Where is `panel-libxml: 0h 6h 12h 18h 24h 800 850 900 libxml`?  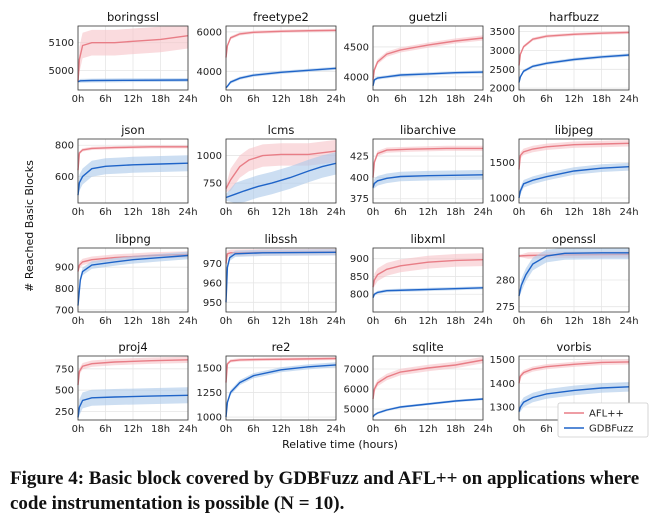
panel-libxml: 0h 6h 12h 18h 24h 800 850 900 libxml is located at coordinates (421, 279).